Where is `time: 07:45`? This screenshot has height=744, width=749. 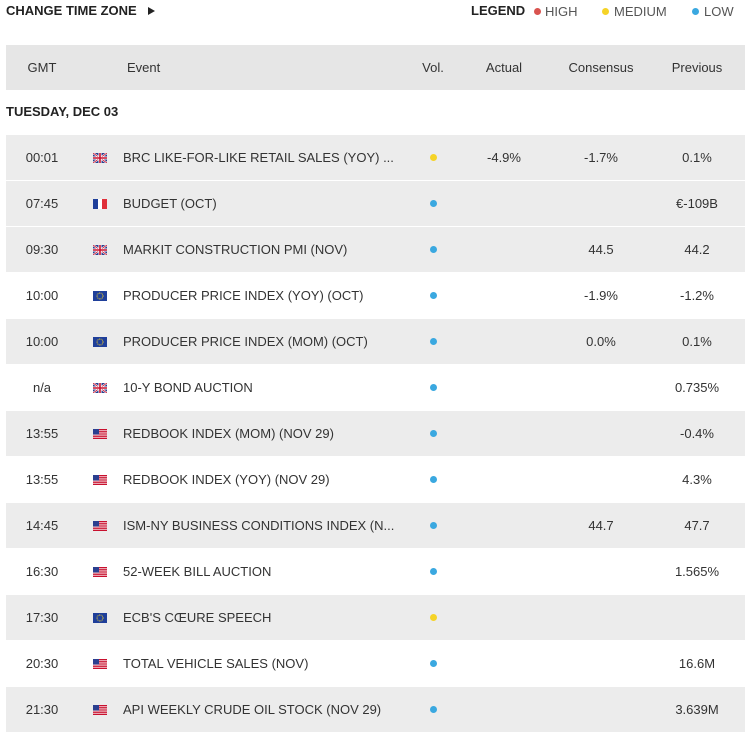 time: 07:45 is located at coordinates (42, 203).